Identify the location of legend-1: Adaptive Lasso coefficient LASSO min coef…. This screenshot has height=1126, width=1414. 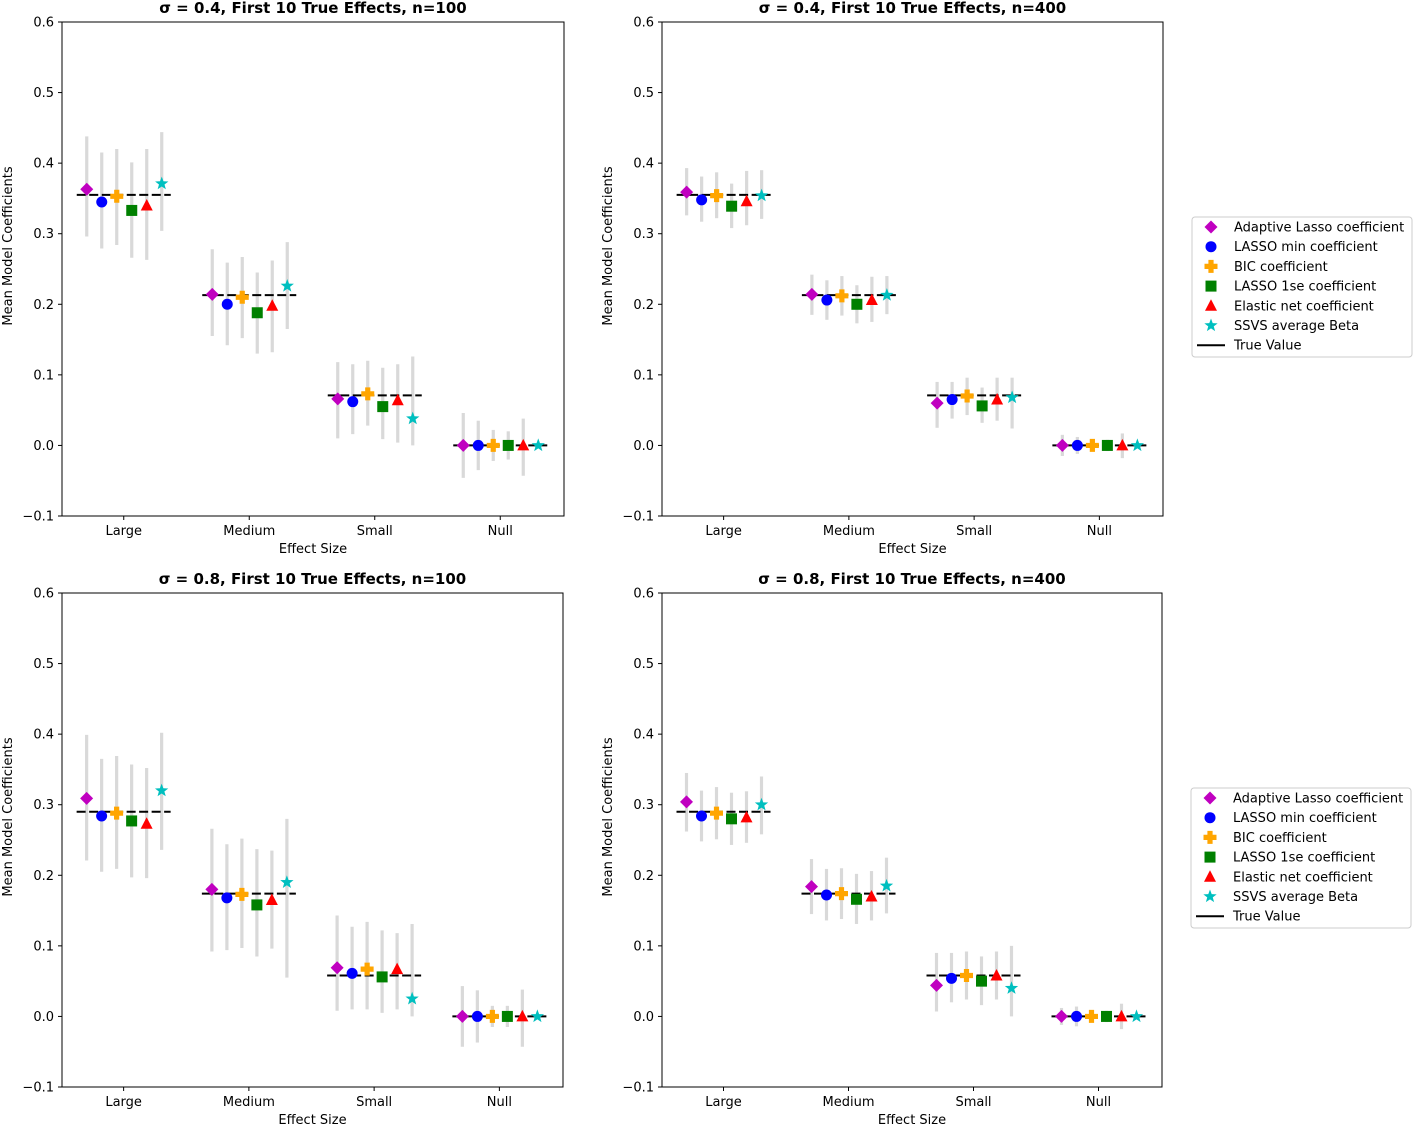
(1302, 287).